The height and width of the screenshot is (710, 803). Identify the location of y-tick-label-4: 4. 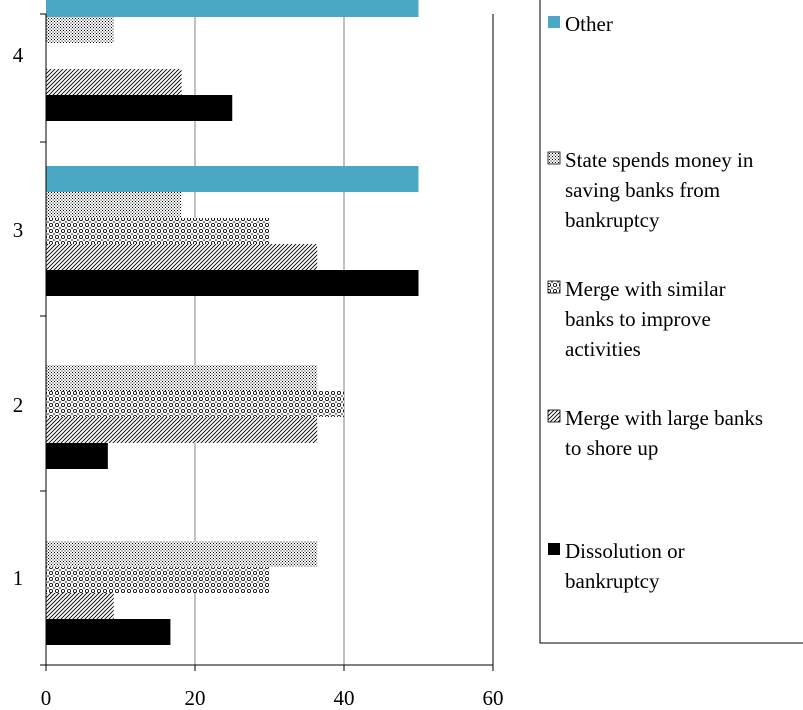
(18, 55).